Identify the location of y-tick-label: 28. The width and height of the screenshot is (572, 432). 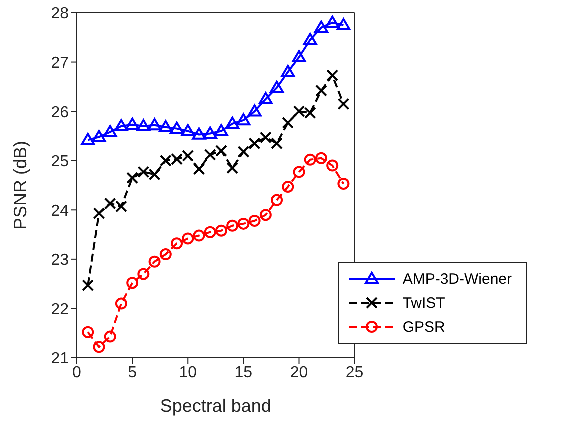
(60, 14).